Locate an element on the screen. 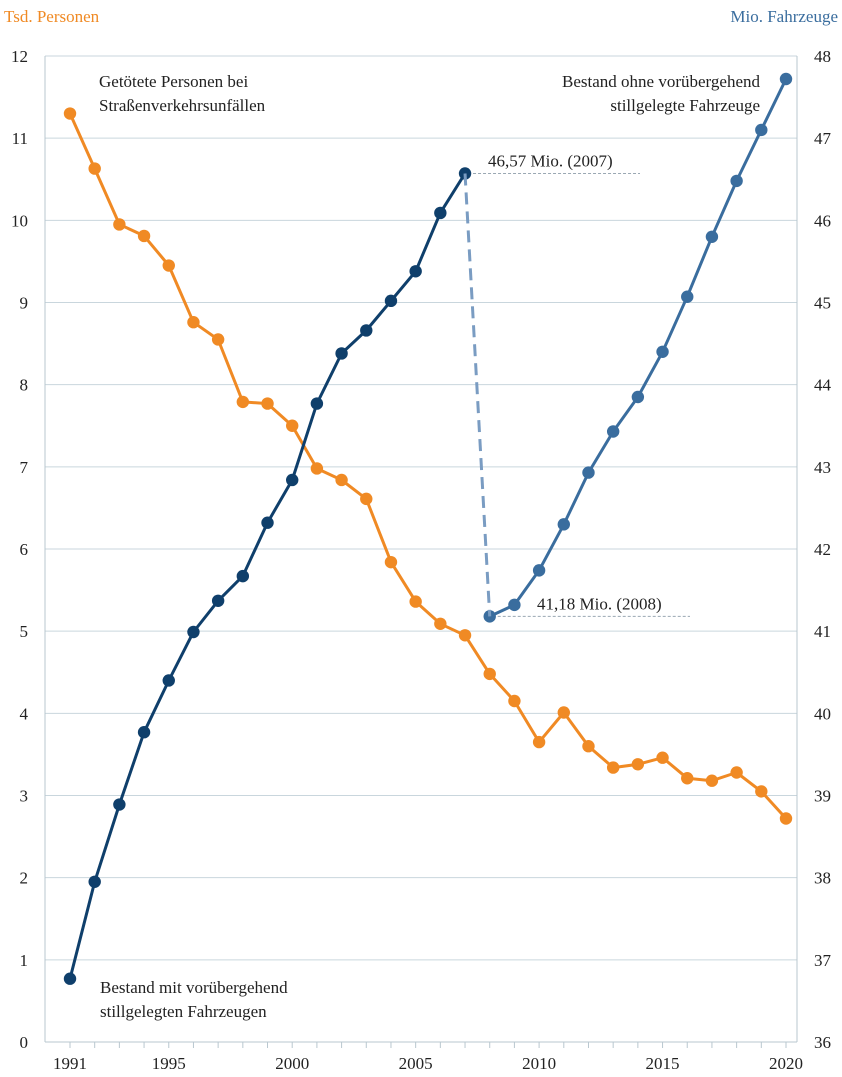  right-tick-label: 45 is located at coordinates (822, 303).